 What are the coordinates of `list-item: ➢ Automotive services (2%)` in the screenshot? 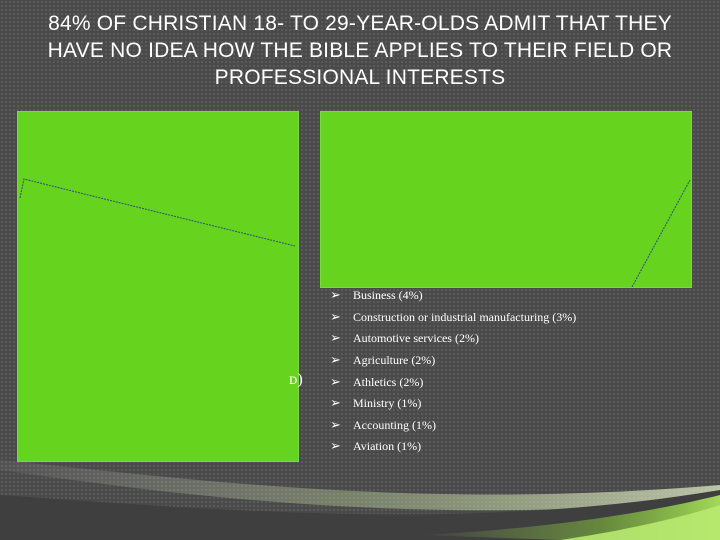 It's located at (453, 339).